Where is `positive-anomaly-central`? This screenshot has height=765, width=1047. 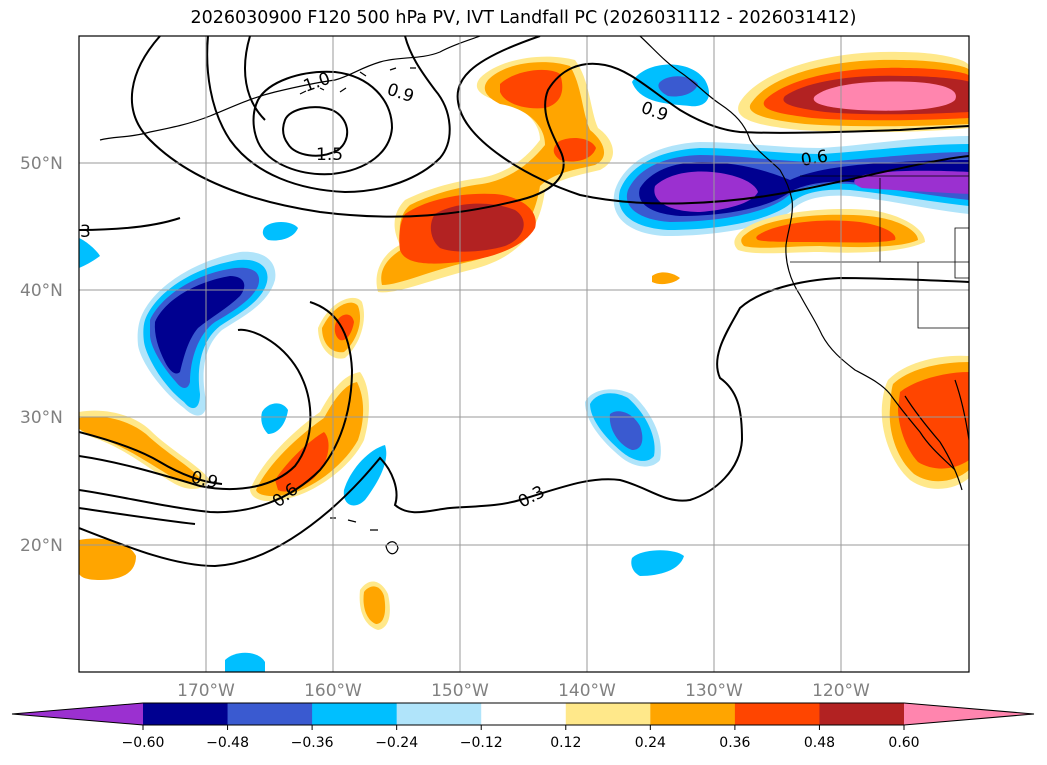 positive-anomaly-central is located at coordinates (494, 174).